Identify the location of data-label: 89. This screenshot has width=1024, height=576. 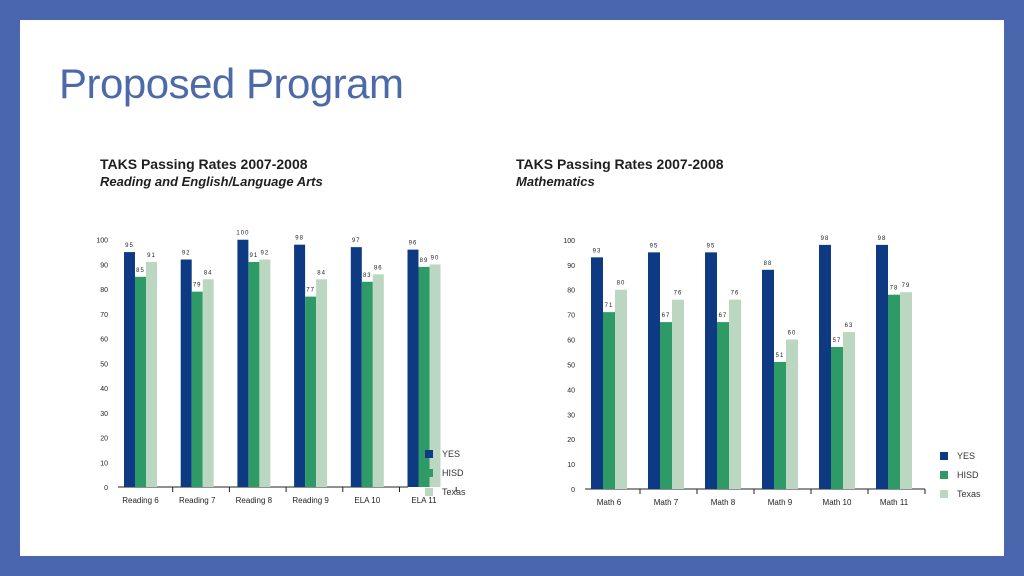
(424, 261).